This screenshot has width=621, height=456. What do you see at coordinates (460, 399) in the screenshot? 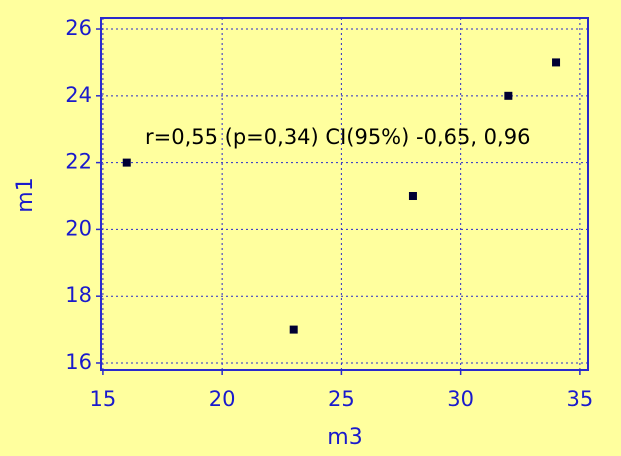
I see `x-tick-label: 30` at bounding box center [460, 399].